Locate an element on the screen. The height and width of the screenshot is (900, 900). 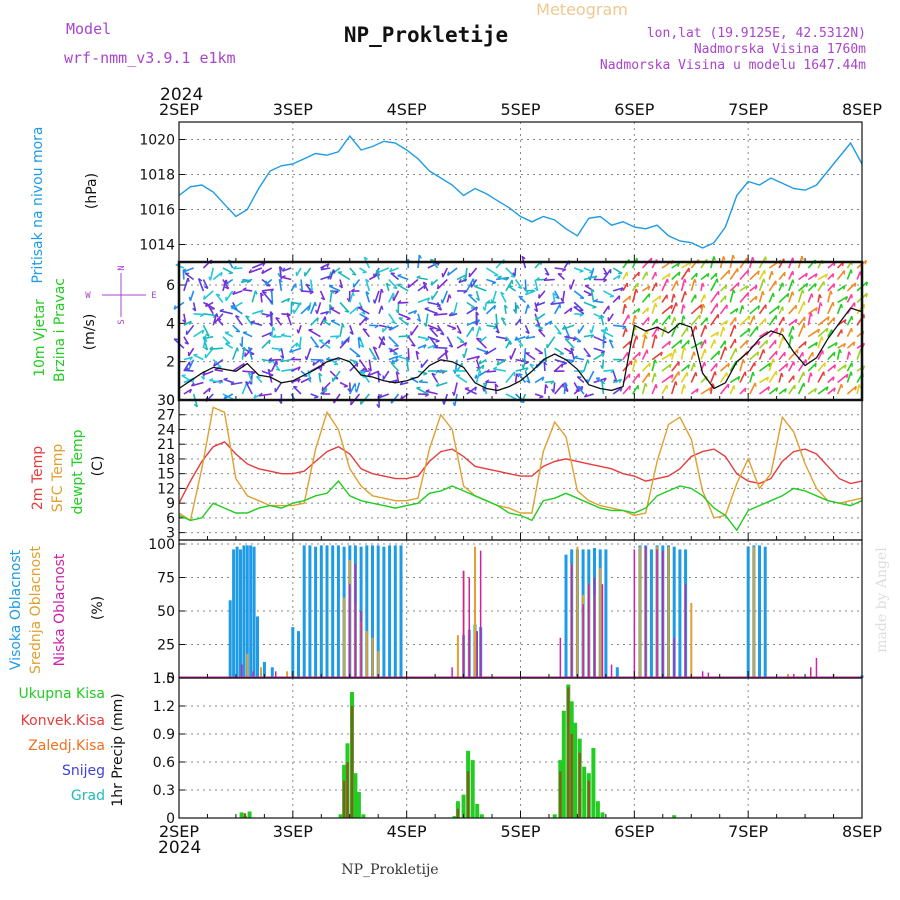
dewpt-label: dewpt Temp is located at coordinates (78, 471).